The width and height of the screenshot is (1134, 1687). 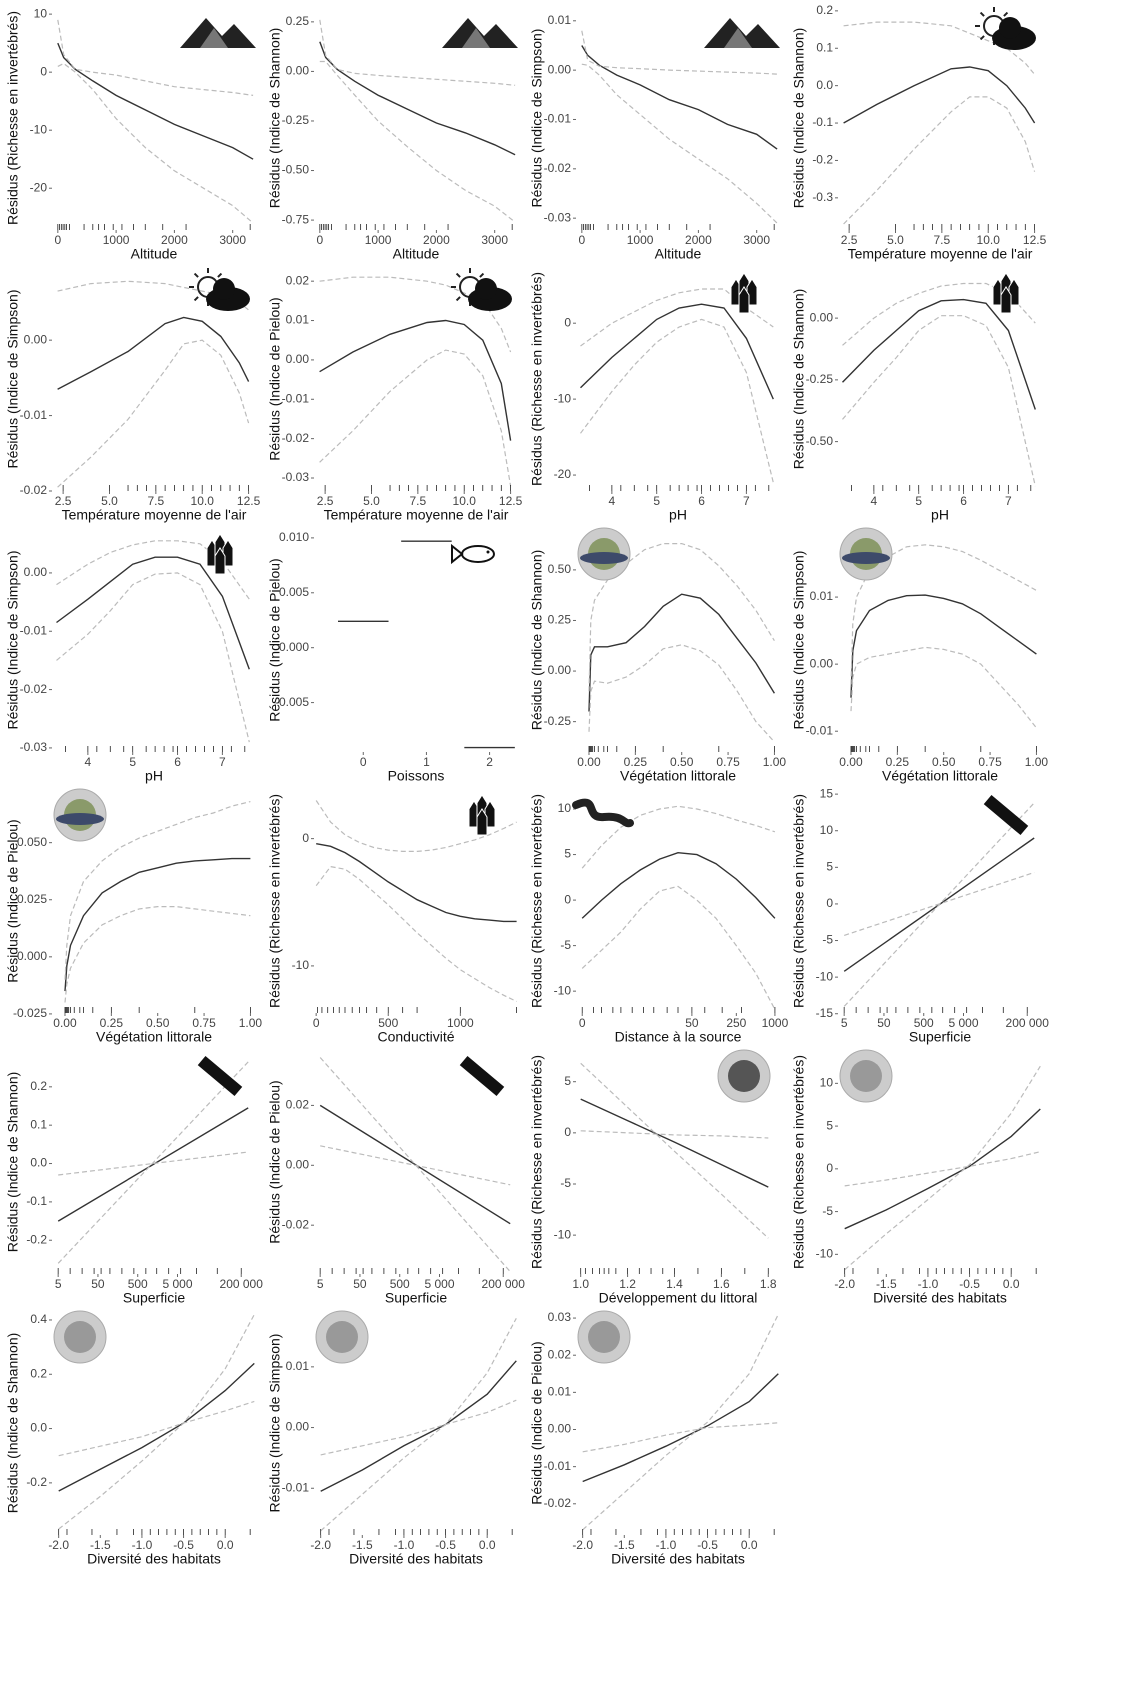 I want to click on x-tick-label: 50, so click(x=692, y=1023).